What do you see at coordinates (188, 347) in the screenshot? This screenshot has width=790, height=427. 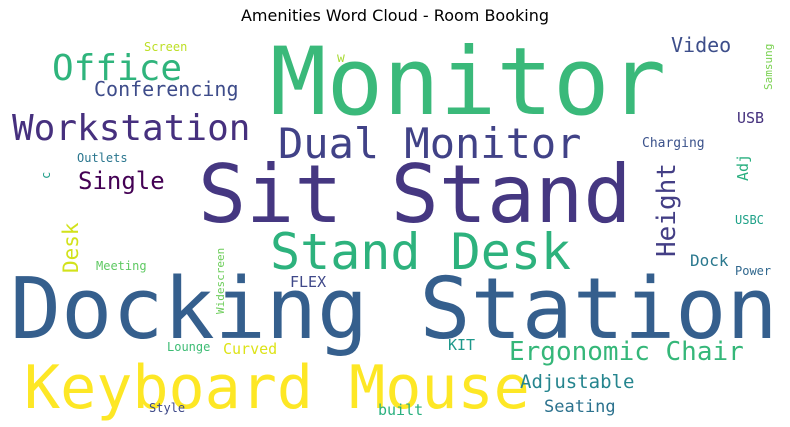 I see `cloud-word-lounge: Lounge` at bounding box center [188, 347].